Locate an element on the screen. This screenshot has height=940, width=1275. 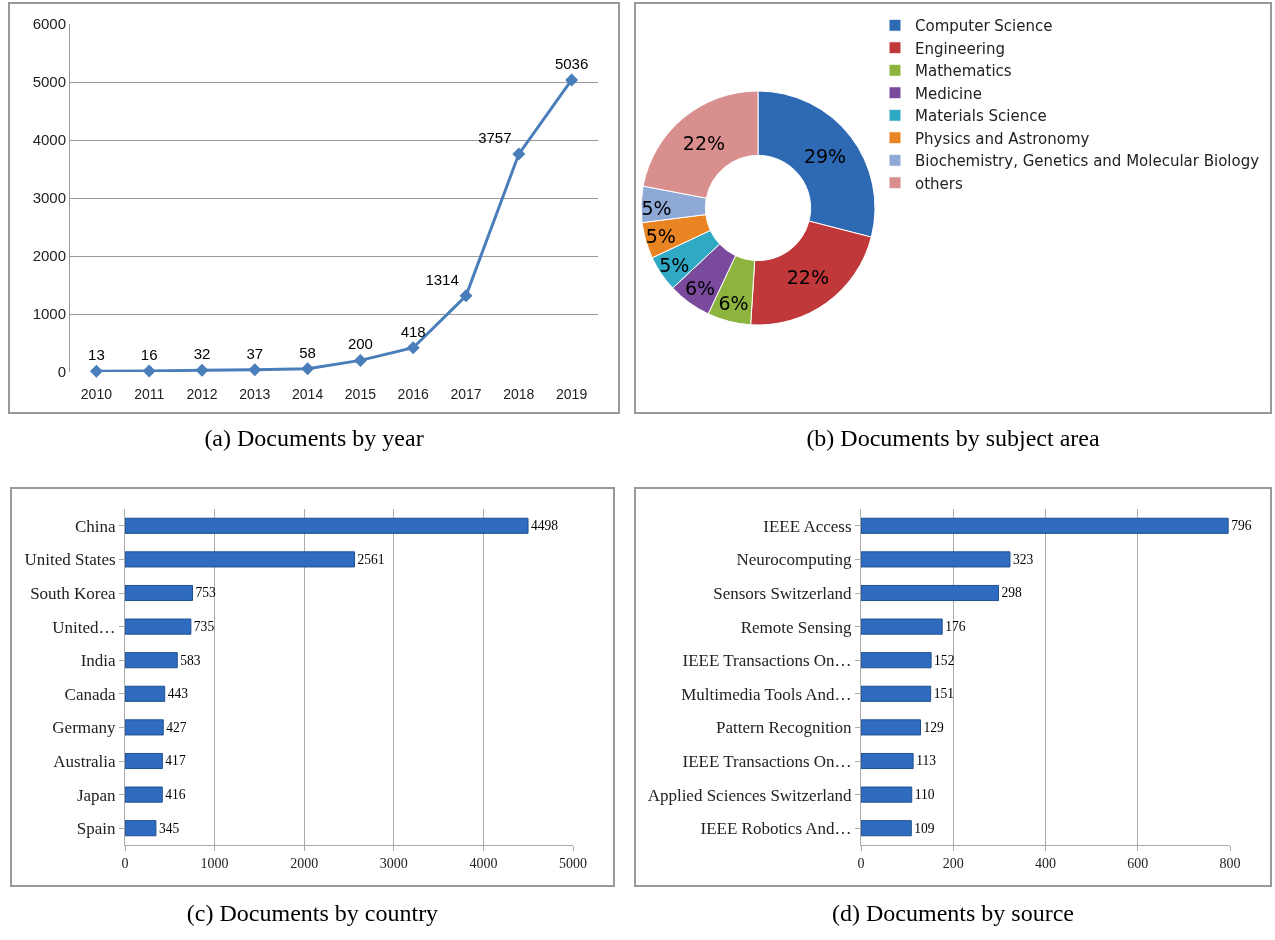
data-label: 416 is located at coordinates (175, 794).